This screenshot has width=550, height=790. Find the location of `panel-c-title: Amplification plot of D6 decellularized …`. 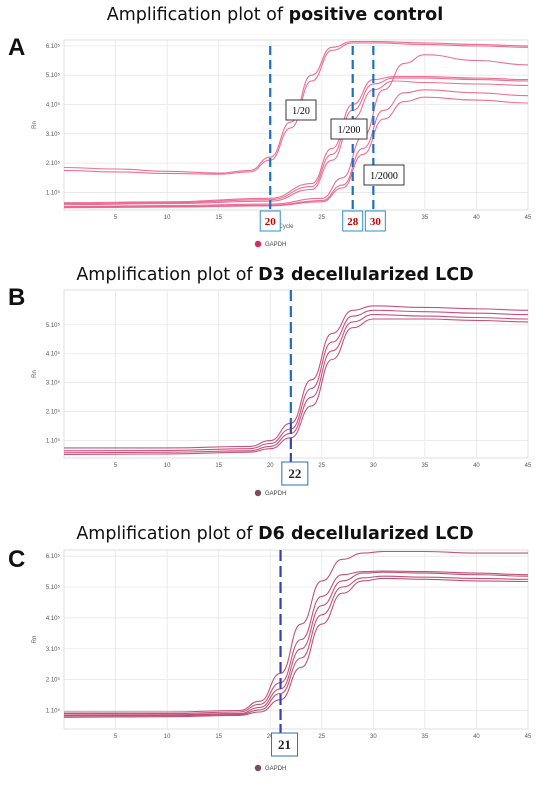

panel-c-title: Amplification plot of D6 decellularized … is located at coordinates (275, 534).